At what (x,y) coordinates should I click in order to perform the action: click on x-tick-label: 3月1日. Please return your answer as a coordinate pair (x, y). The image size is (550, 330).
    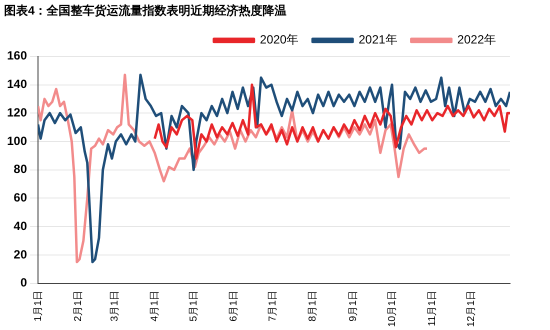
    Looking at the image, I should click on (114, 306).